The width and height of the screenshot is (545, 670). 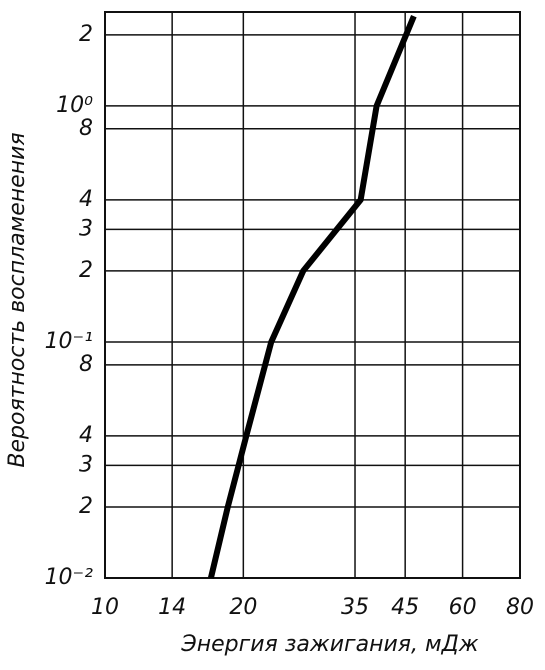 I want to click on x-tick-label: 10, so click(x=105, y=607).